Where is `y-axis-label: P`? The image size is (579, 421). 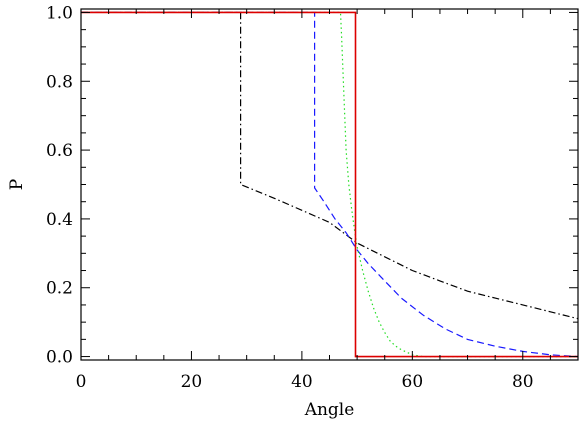 y-axis-label: P is located at coordinates (17, 184).